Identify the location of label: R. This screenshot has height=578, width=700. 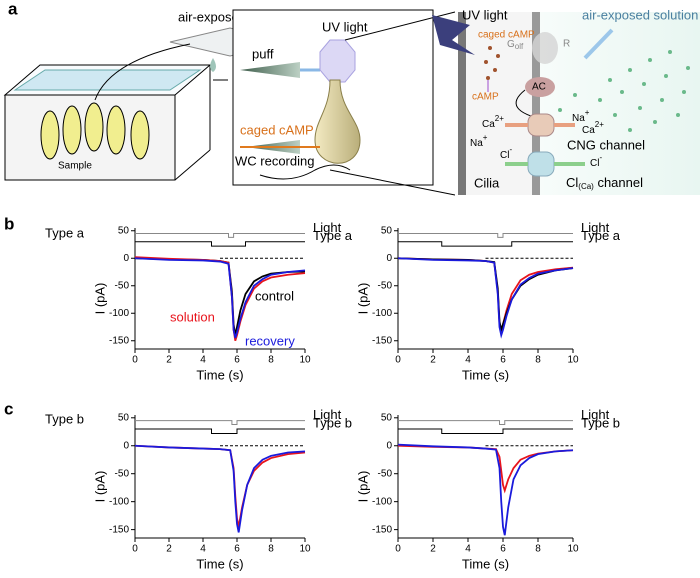
(566, 44).